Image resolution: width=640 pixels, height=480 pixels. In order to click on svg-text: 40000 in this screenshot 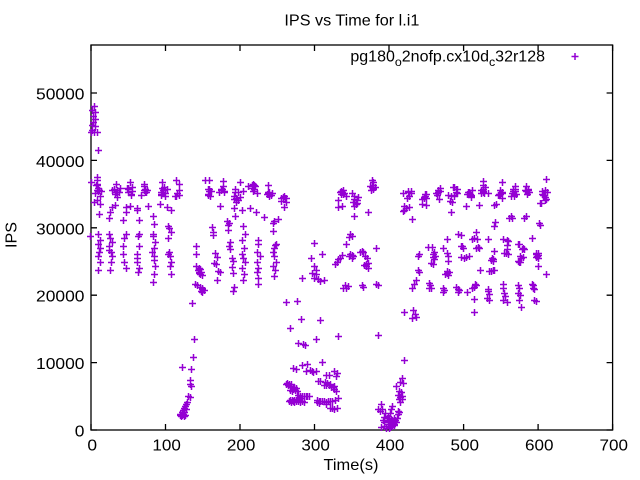, I will do `click(60, 162)`.